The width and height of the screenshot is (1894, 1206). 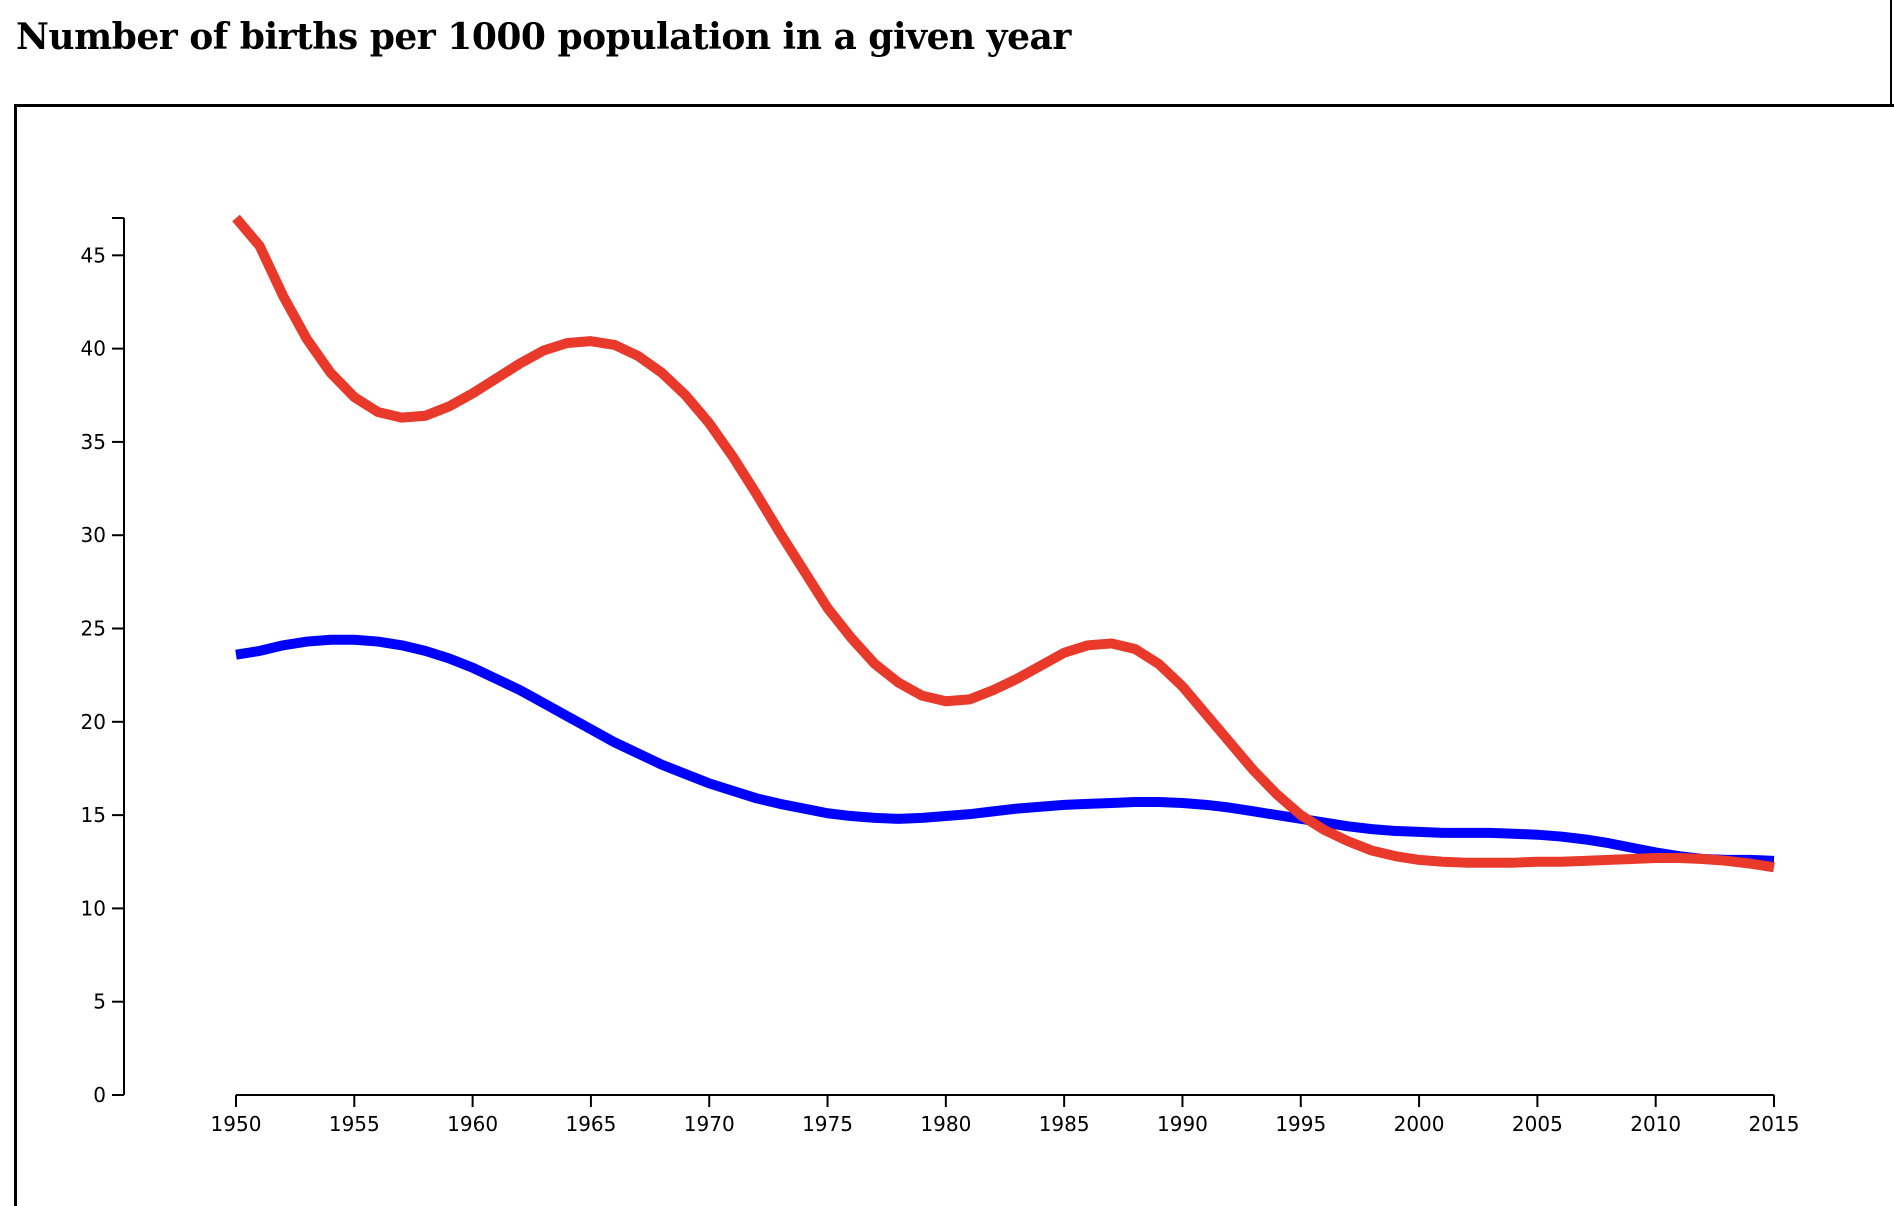 I want to click on x-tick-label: 1980, so click(x=945, y=1124).